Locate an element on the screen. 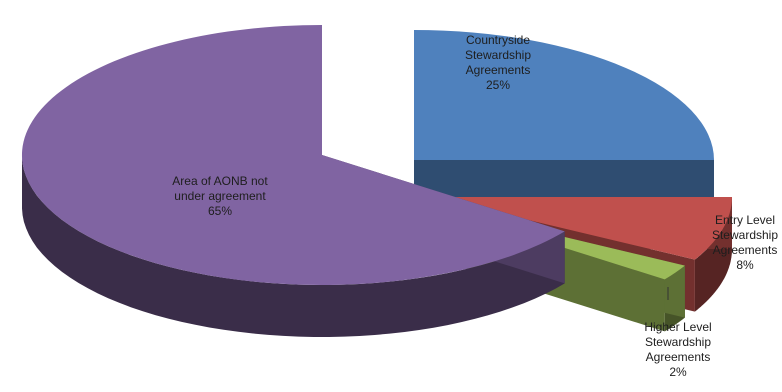 This screenshot has height=392, width=782. label-line: under agreement is located at coordinates (220, 196).